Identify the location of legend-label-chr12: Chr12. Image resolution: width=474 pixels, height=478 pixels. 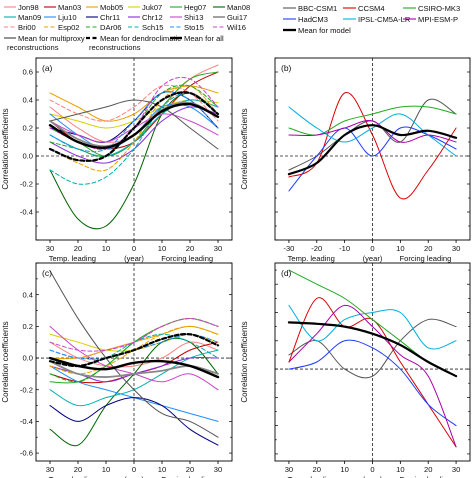
(152, 17).